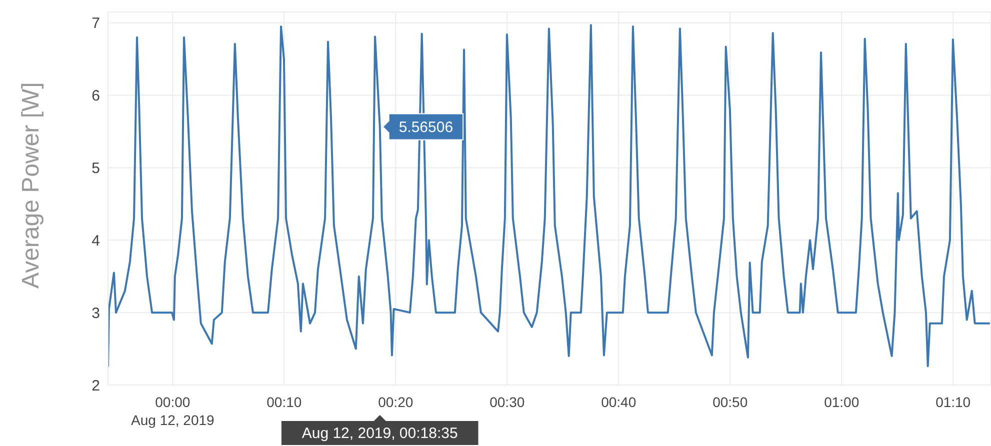 The height and width of the screenshot is (446, 991). What do you see at coordinates (953, 402) in the screenshot?
I see `x-tick-label: 01:10` at bounding box center [953, 402].